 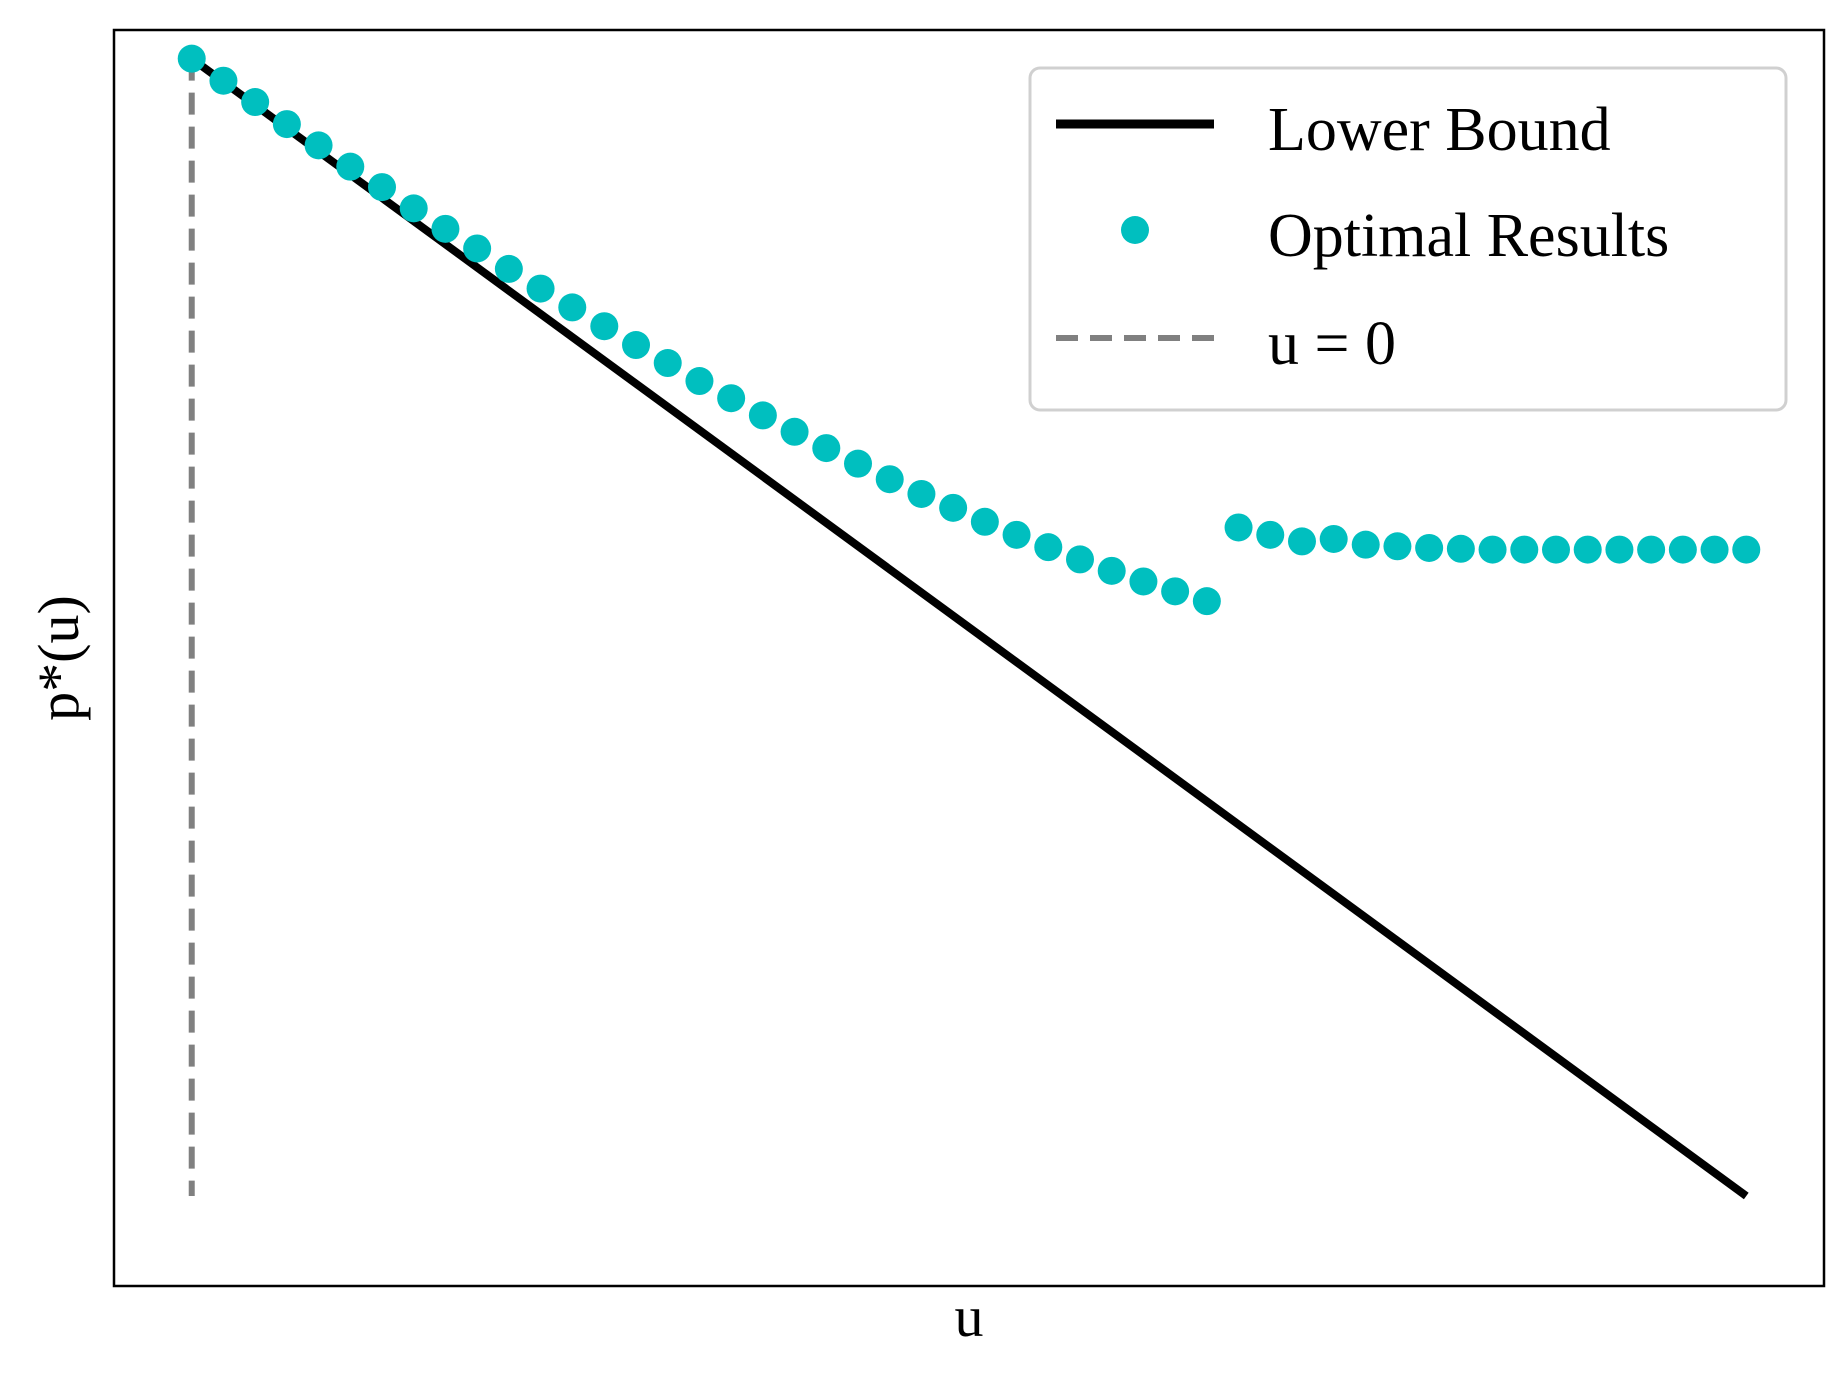 What do you see at coordinates (1135, 230) in the screenshot?
I see `legend-swatch-optimal-results` at bounding box center [1135, 230].